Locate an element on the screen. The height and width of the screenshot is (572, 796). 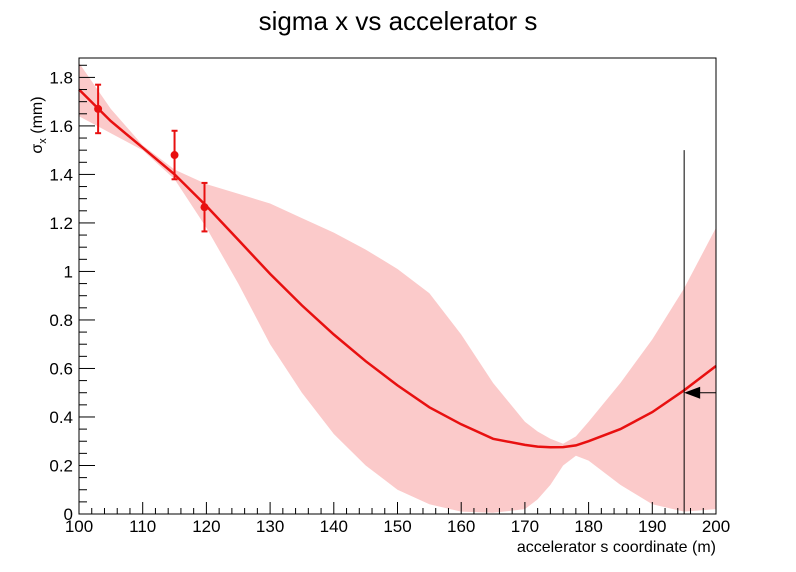
x-tick-label: 160 is located at coordinates (461, 526).